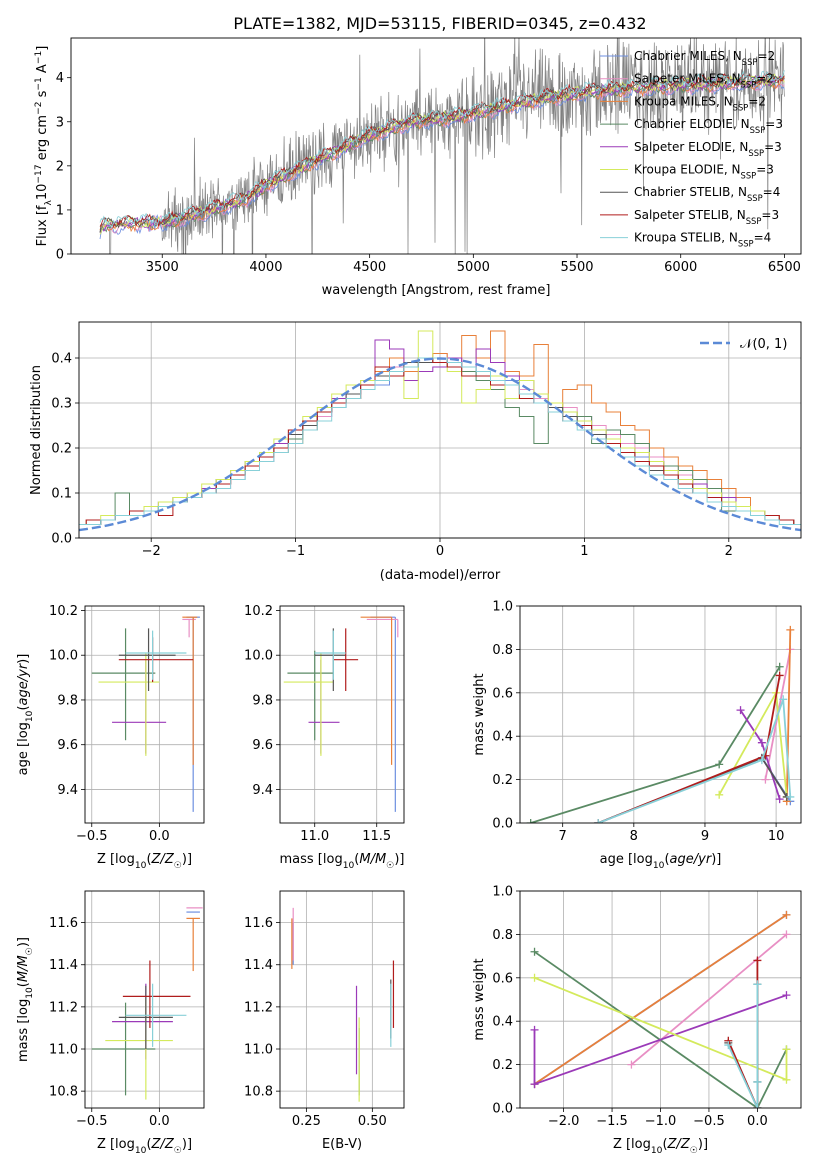  I want to click on legend-label-chabrier-elodie: Chabrier ELODIE, NSSP=3, so click(708, 126).